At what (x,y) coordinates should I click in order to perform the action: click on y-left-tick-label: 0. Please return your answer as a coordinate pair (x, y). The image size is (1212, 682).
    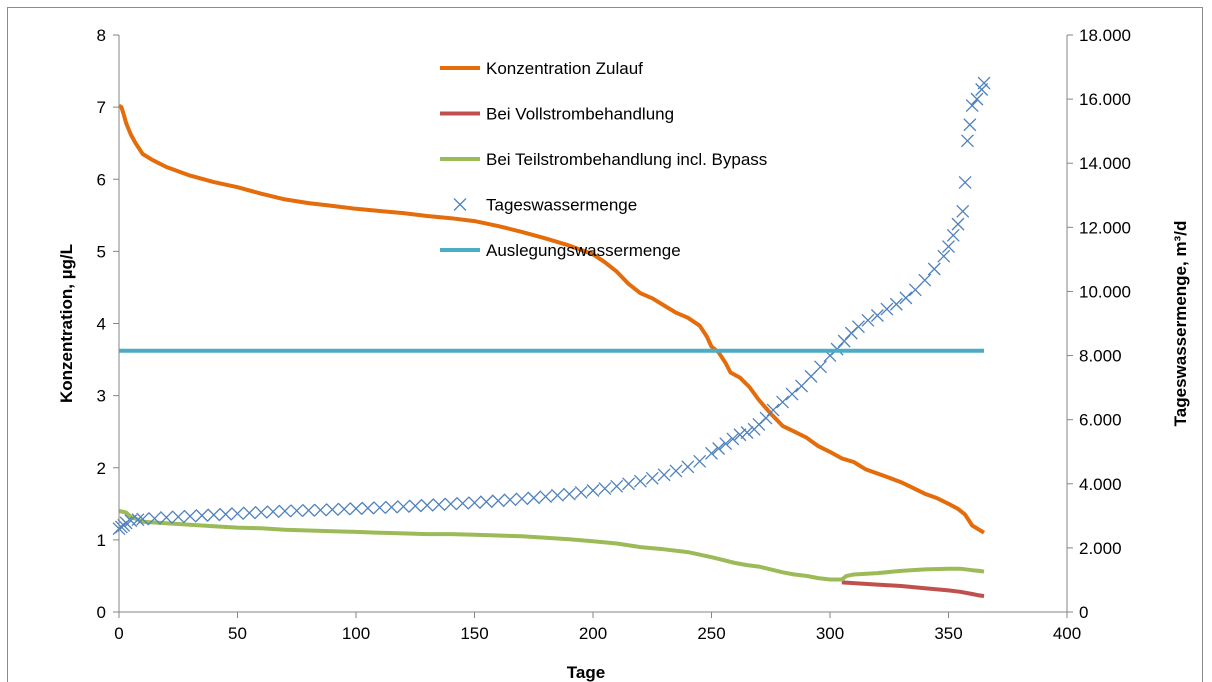
    Looking at the image, I should click on (101, 612).